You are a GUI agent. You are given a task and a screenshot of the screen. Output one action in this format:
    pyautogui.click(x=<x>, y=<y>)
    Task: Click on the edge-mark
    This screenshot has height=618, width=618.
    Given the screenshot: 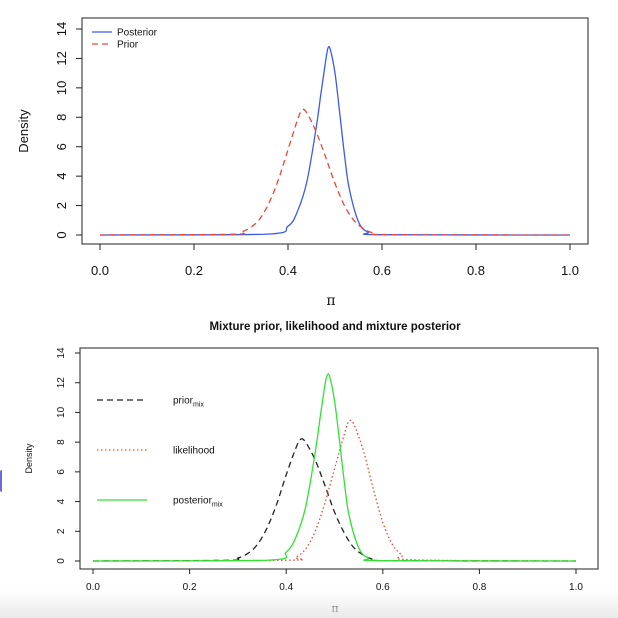 What is the action you would take?
    pyautogui.click(x=2, y=481)
    